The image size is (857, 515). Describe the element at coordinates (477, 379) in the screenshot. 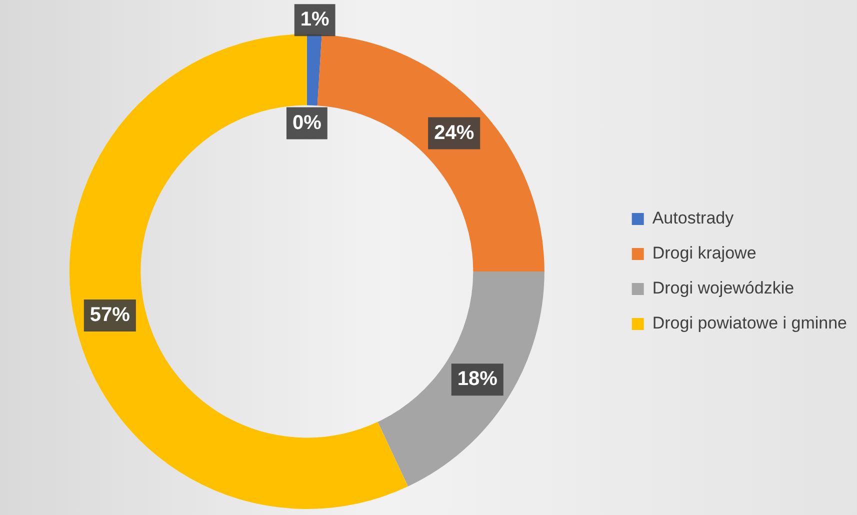

I see `data-label: 18%` at that location.